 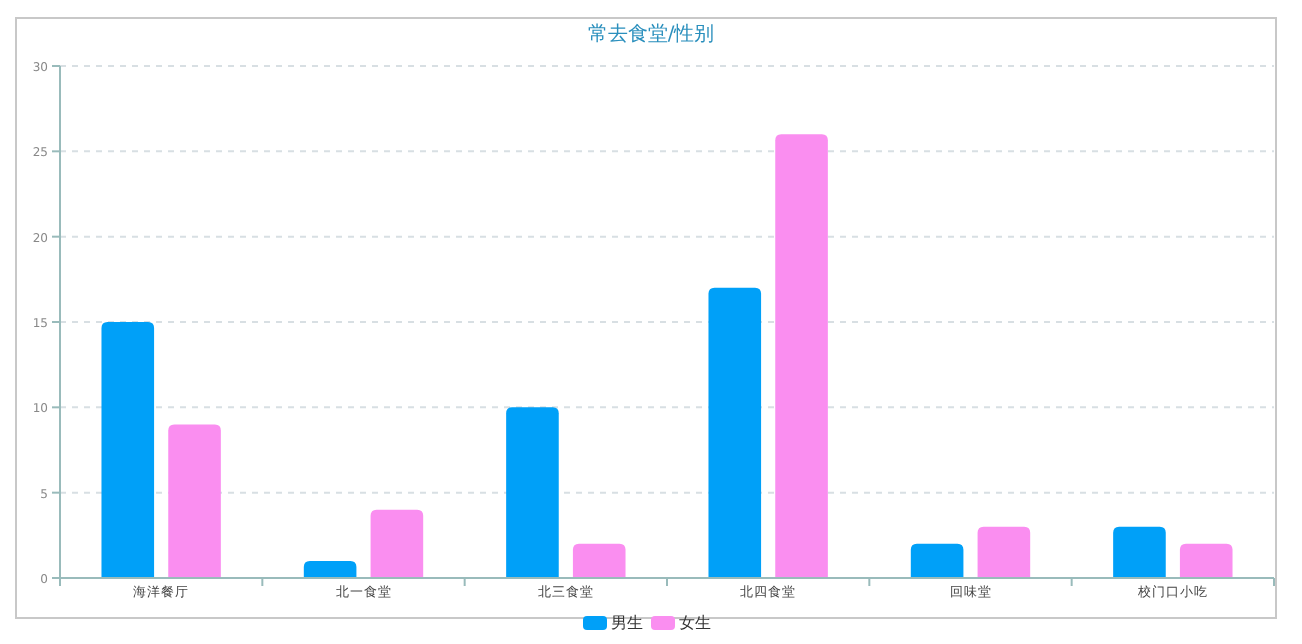 What do you see at coordinates (695, 623) in the screenshot?
I see `legend-label: 女生` at bounding box center [695, 623].